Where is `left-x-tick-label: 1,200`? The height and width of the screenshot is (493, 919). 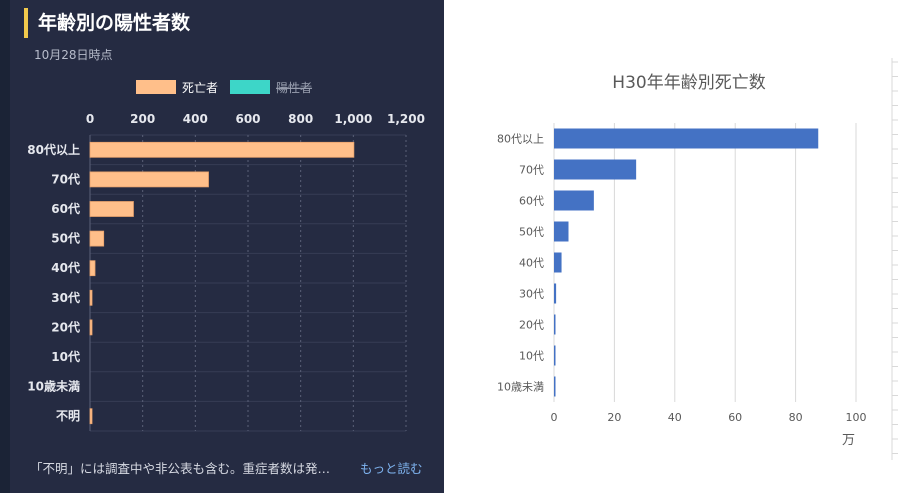
left-x-tick-label: 1,200 is located at coordinates (406, 119).